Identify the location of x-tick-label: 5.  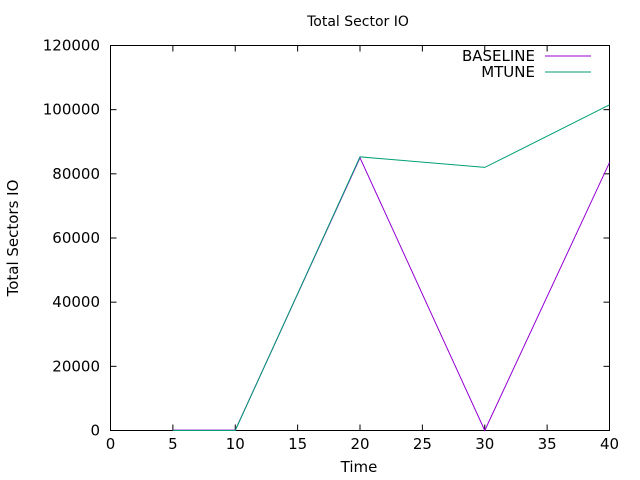
(173, 444).